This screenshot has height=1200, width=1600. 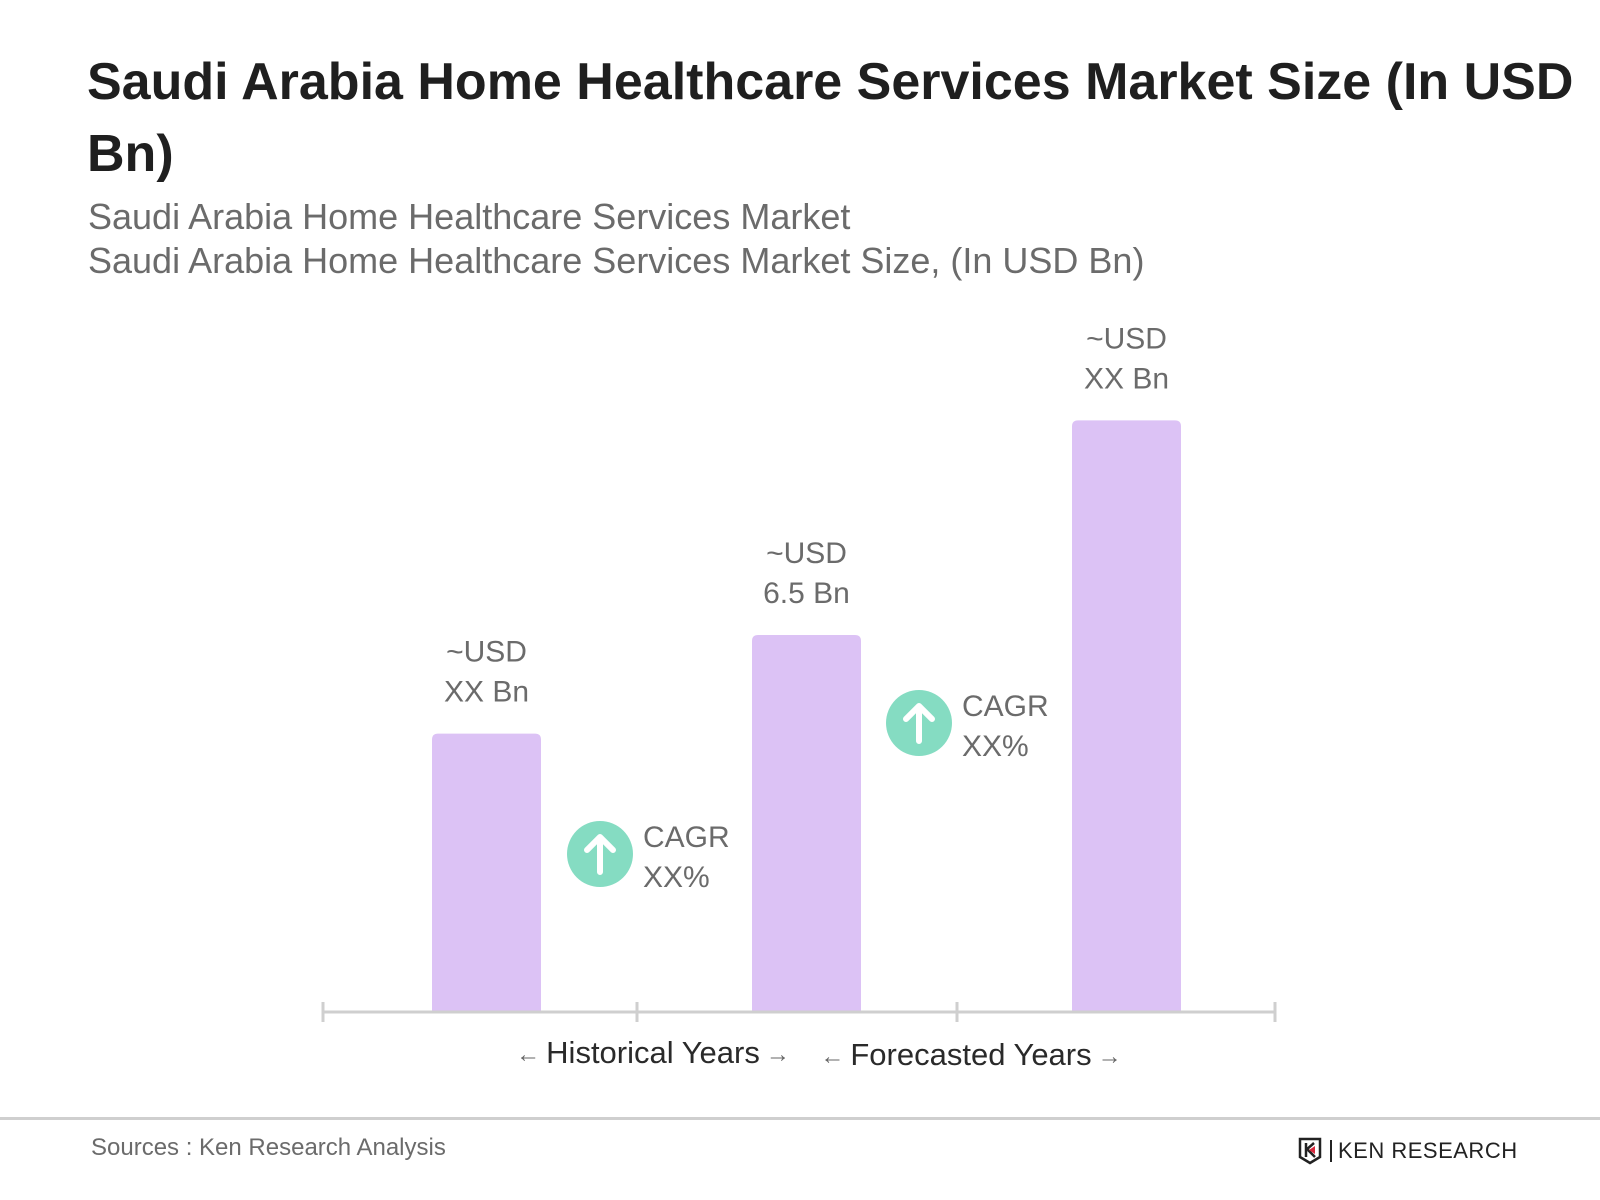 What do you see at coordinates (800, 1118) in the screenshot?
I see `footer-divider` at bounding box center [800, 1118].